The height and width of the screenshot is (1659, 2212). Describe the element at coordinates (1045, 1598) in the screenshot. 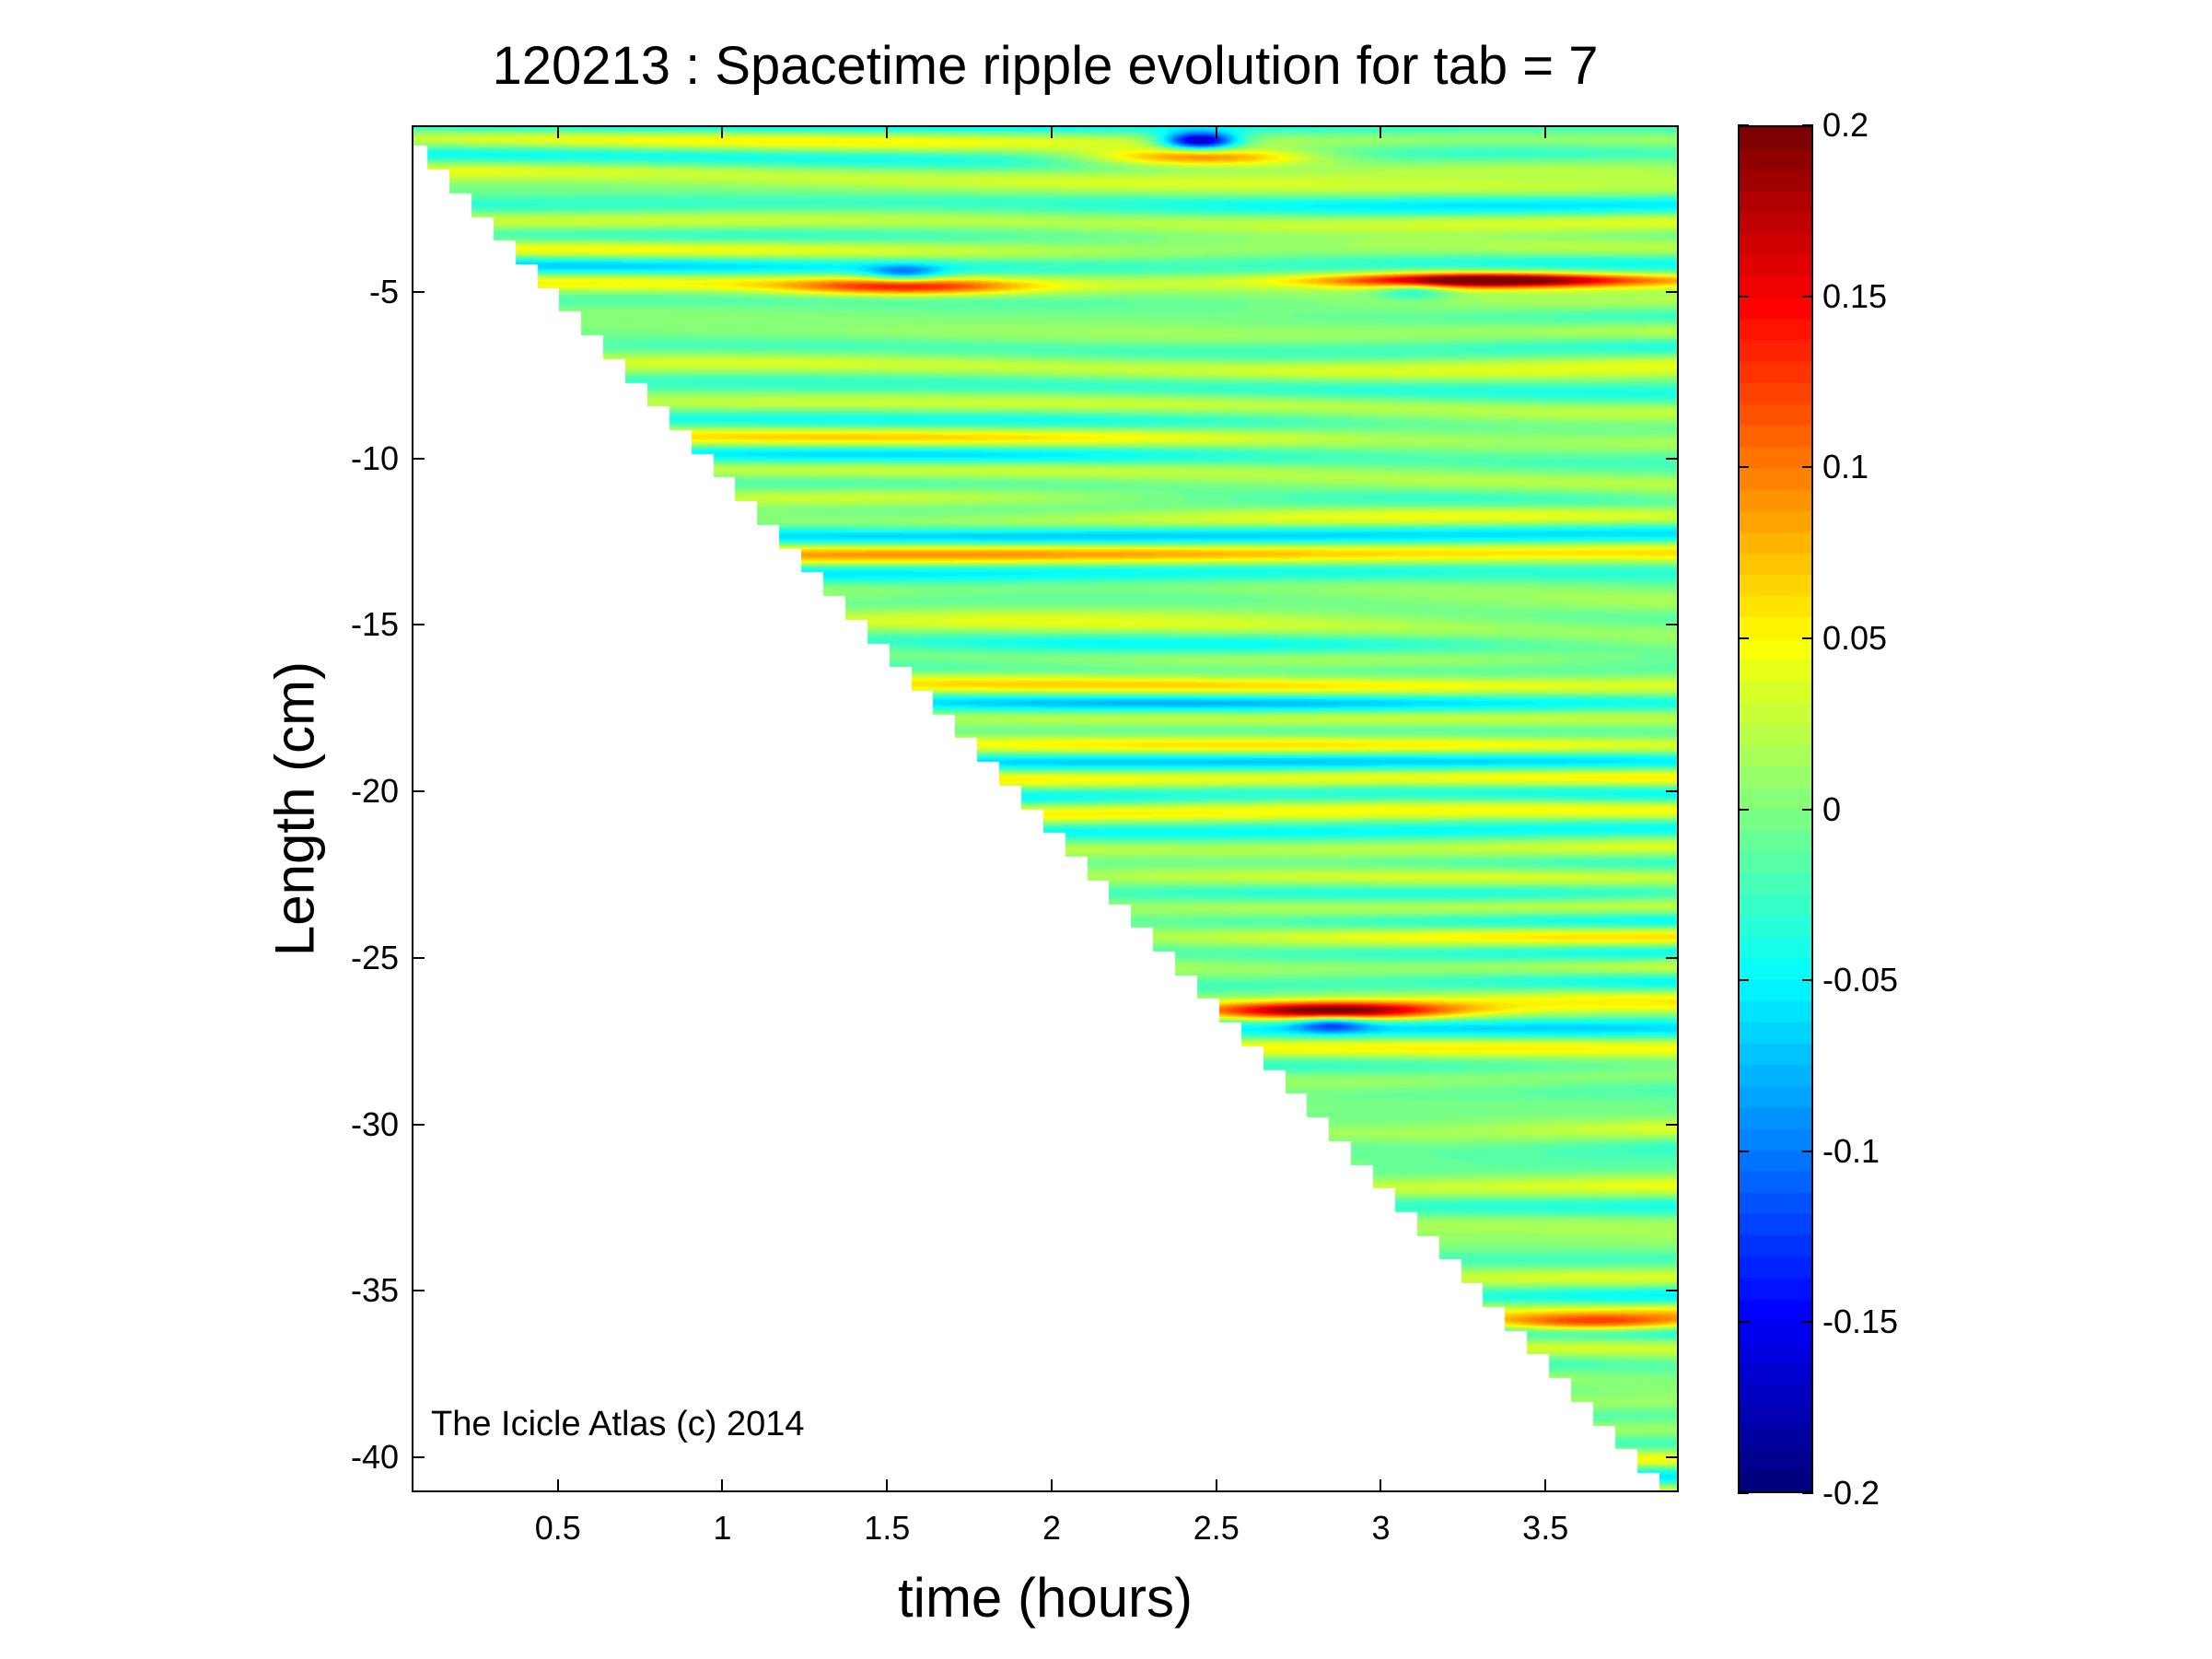

I see `x-axis-label: time (hours)` at that location.